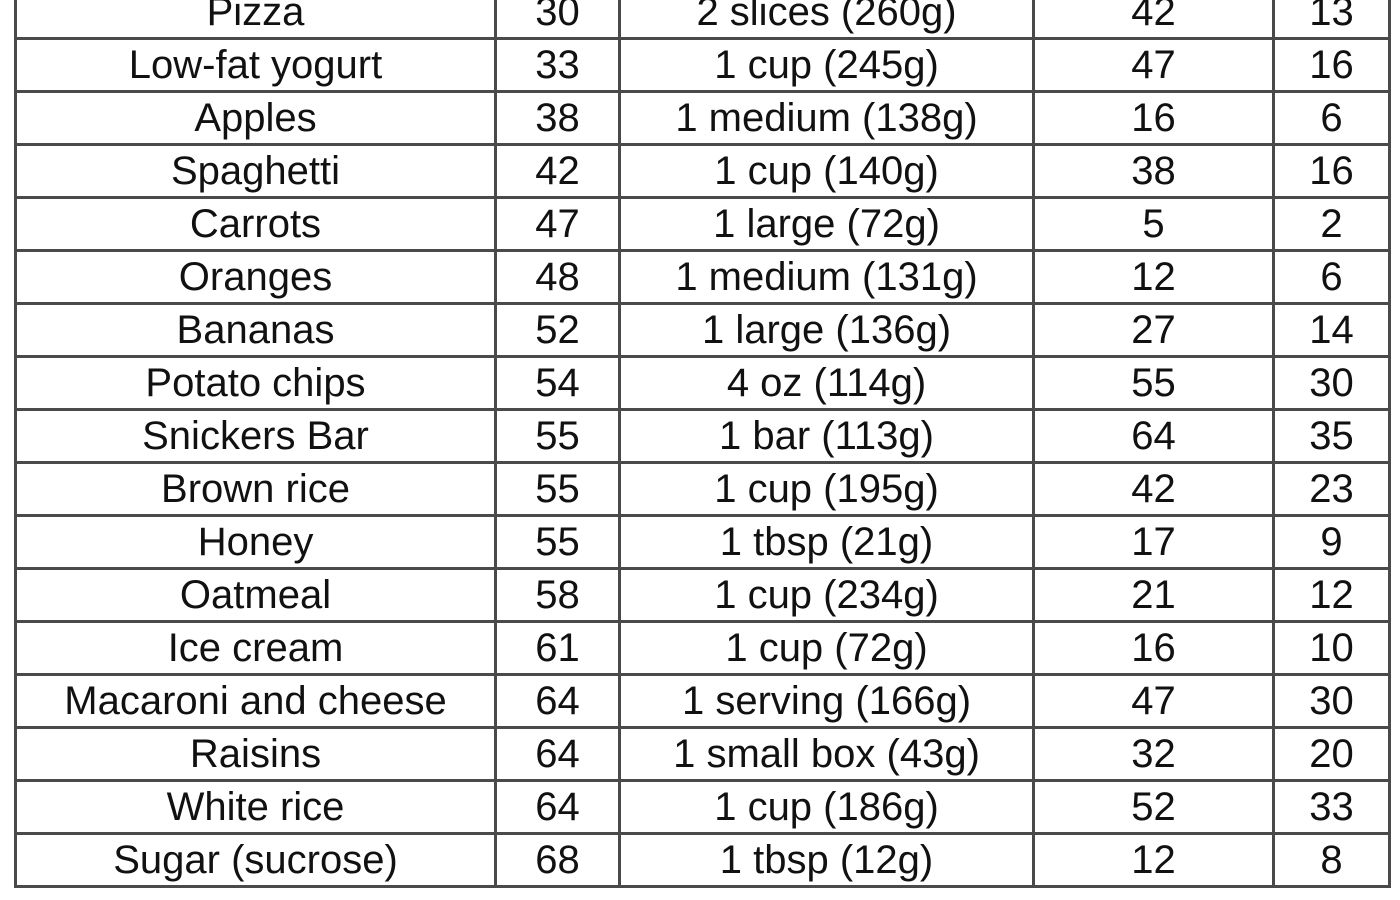 The height and width of the screenshot is (900, 1400). I want to click on carbs-value: 55, so click(1153, 383).